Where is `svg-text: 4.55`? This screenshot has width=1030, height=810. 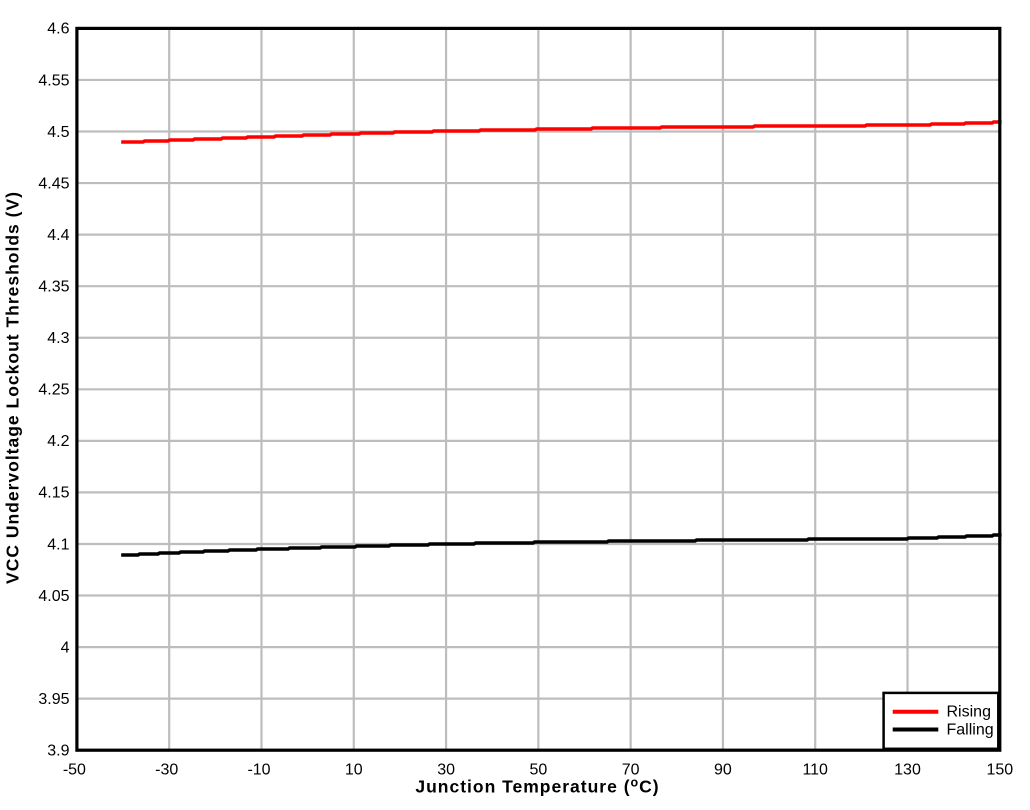 svg-text: 4.55 is located at coordinates (53, 80).